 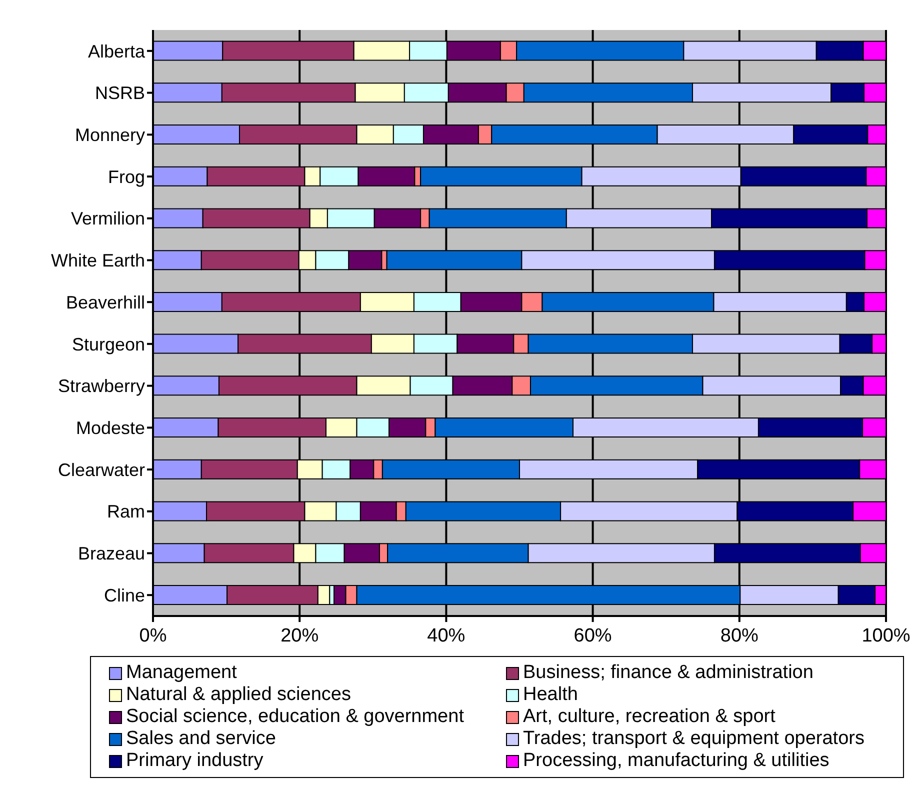 What do you see at coordinates (668, 673) in the screenshot?
I see `legend-label: Business; finance & administration` at bounding box center [668, 673].